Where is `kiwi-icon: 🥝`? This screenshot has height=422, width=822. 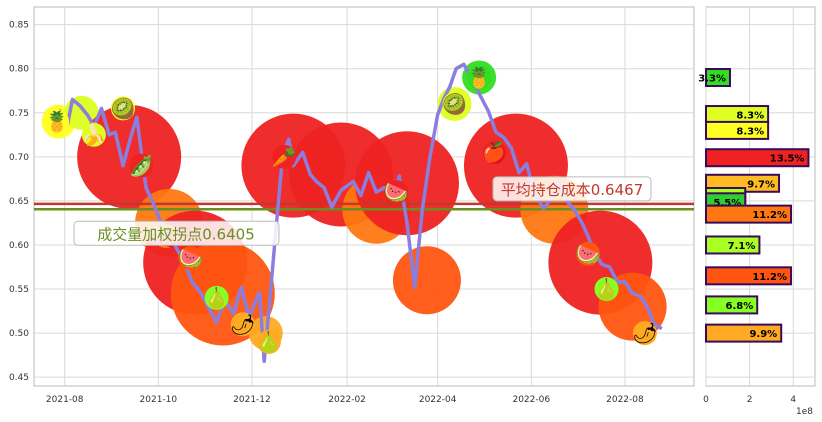
kiwi-icon: 🥝 is located at coordinates (454, 103).